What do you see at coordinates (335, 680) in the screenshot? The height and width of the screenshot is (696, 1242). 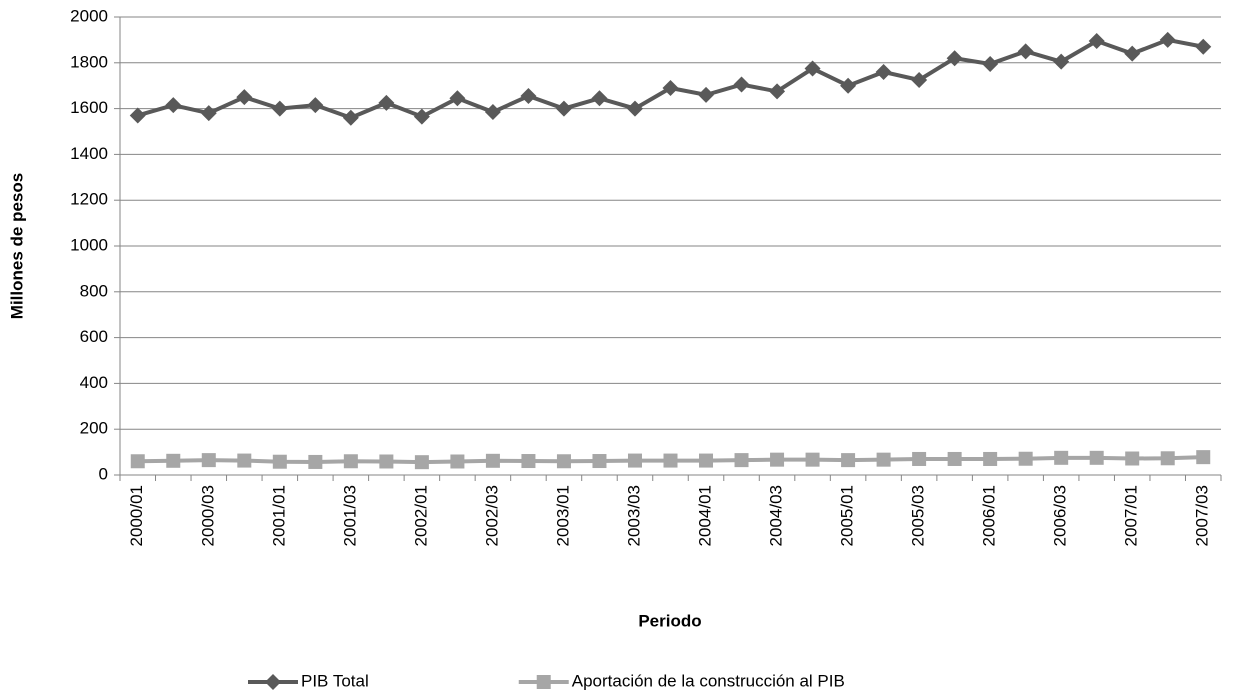 I see `legend-label: PIB Total` at bounding box center [335, 680].